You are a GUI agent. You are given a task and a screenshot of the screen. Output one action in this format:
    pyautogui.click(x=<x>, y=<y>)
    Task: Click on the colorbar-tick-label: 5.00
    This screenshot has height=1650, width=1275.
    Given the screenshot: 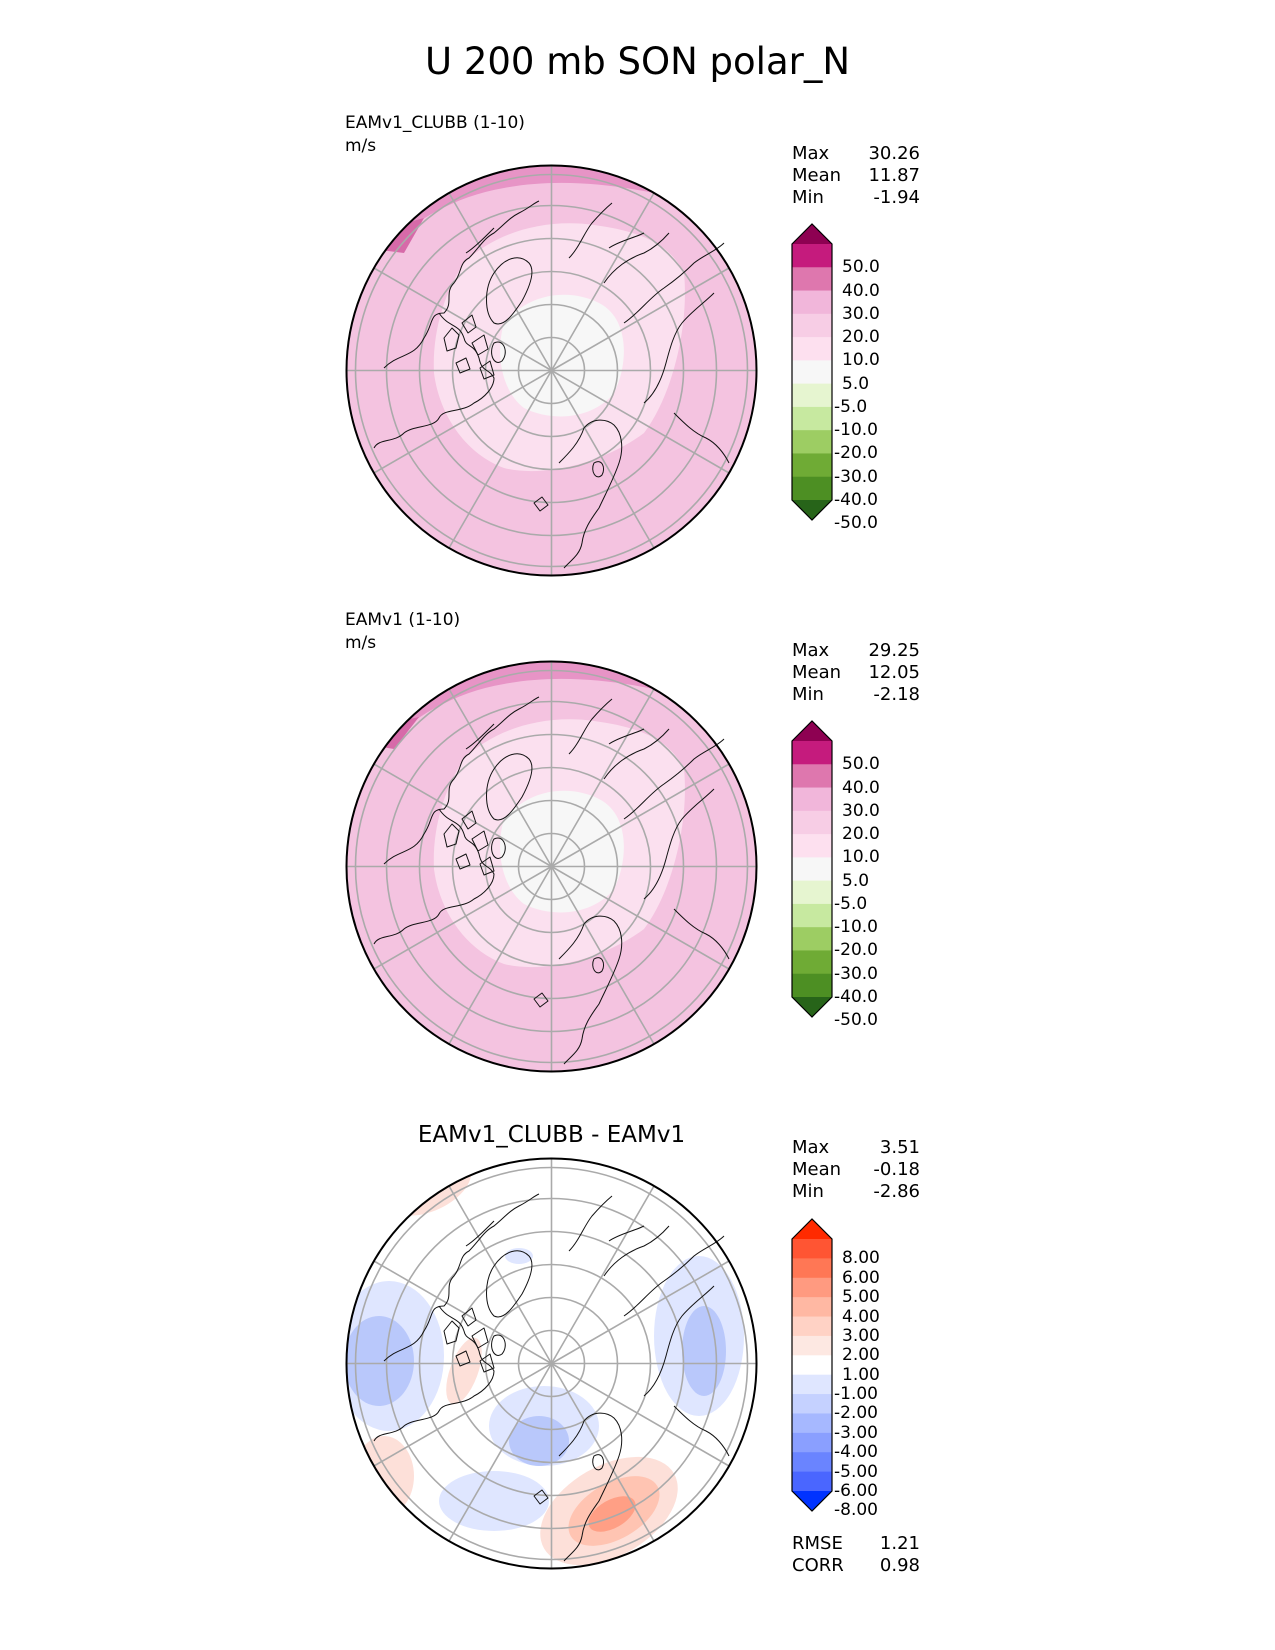 What is the action you would take?
    pyautogui.click(x=861, y=1297)
    